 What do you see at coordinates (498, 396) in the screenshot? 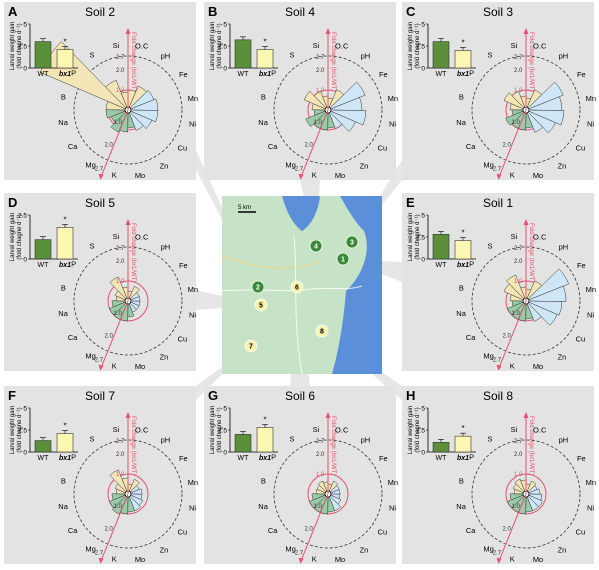
I see `panel-title: Soil 8` at bounding box center [498, 396].